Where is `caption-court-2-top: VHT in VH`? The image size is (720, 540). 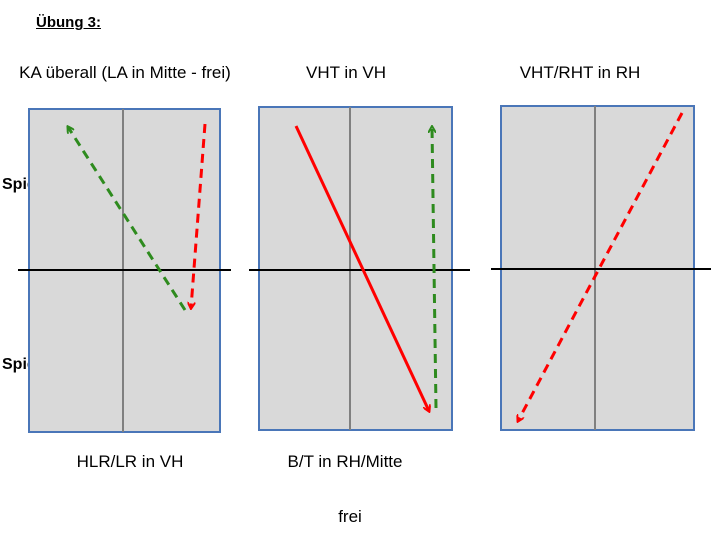 caption-court-2-top: VHT in VH is located at coordinates (346, 72).